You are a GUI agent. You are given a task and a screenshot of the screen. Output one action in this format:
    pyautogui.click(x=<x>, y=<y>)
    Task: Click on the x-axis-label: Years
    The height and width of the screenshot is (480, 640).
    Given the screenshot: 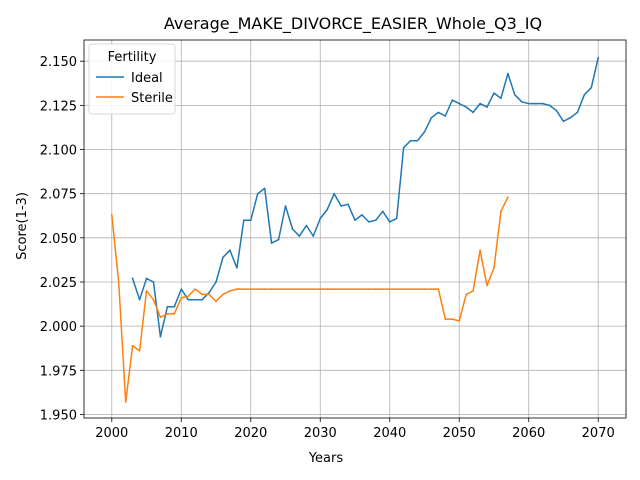 What is the action you would take?
    pyautogui.click(x=326, y=458)
    